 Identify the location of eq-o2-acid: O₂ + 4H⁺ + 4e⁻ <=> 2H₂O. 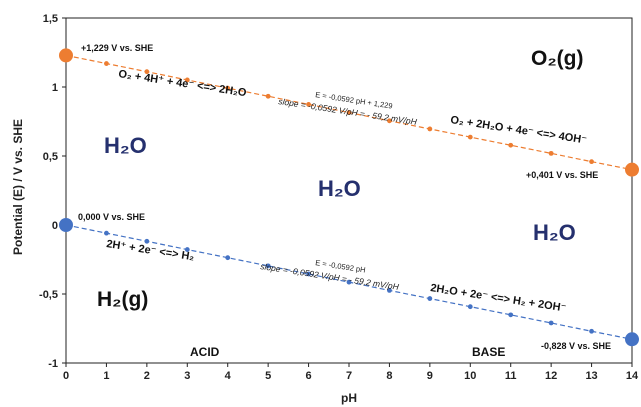
(183, 83).